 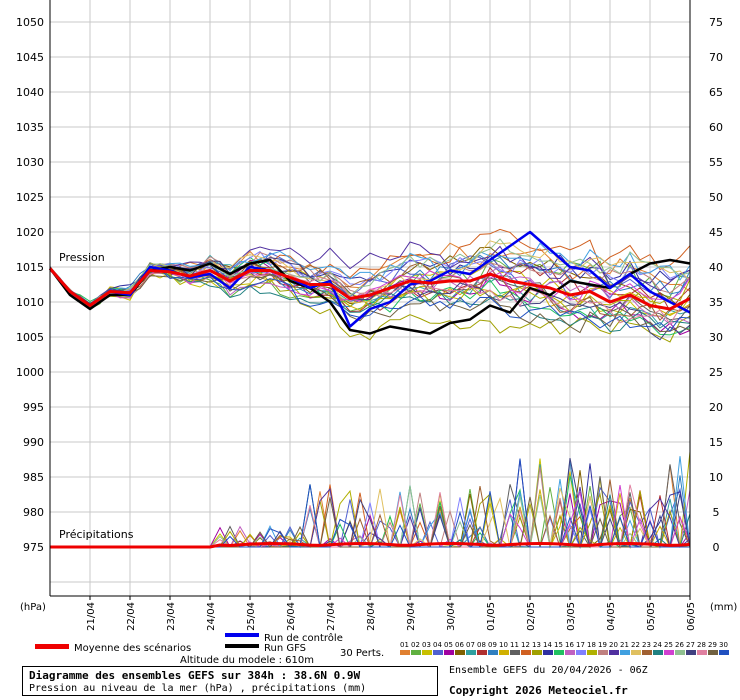 I want to click on perturbation-number: 03, so click(x=426, y=645).